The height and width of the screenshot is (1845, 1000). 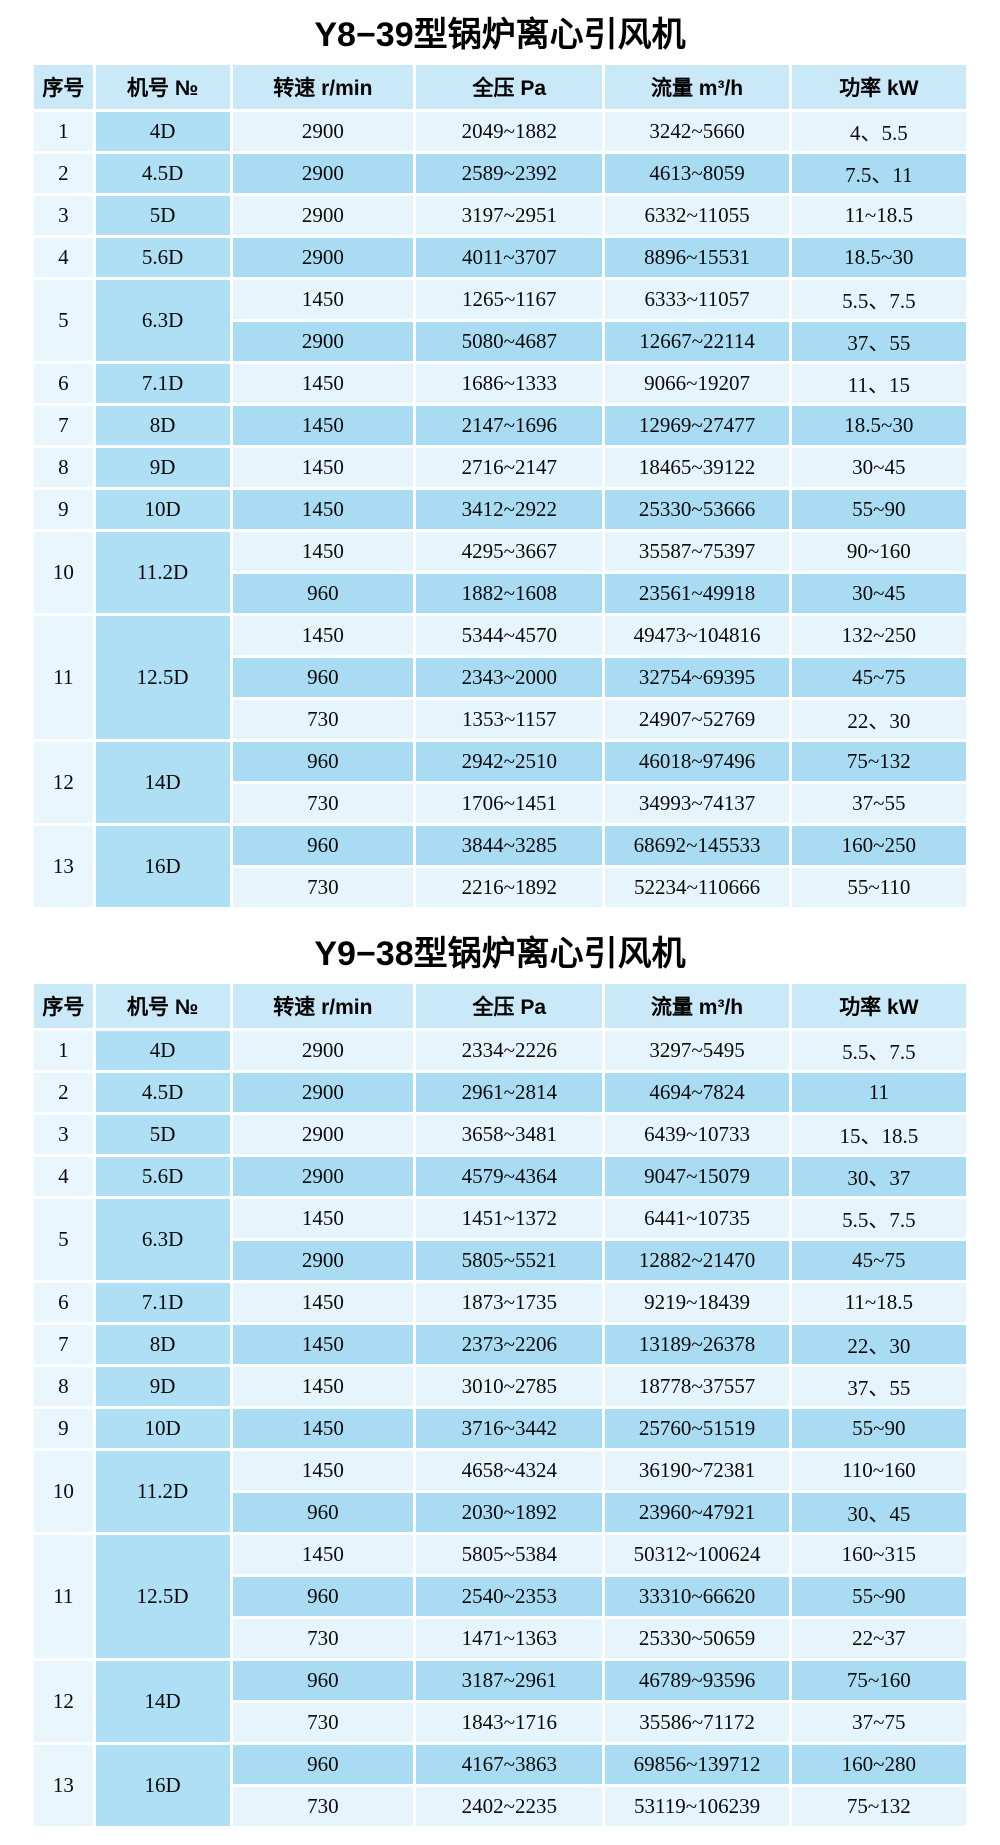 What do you see at coordinates (697, 1134) in the screenshot?
I see `flow-cell: 6439~10733` at bounding box center [697, 1134].